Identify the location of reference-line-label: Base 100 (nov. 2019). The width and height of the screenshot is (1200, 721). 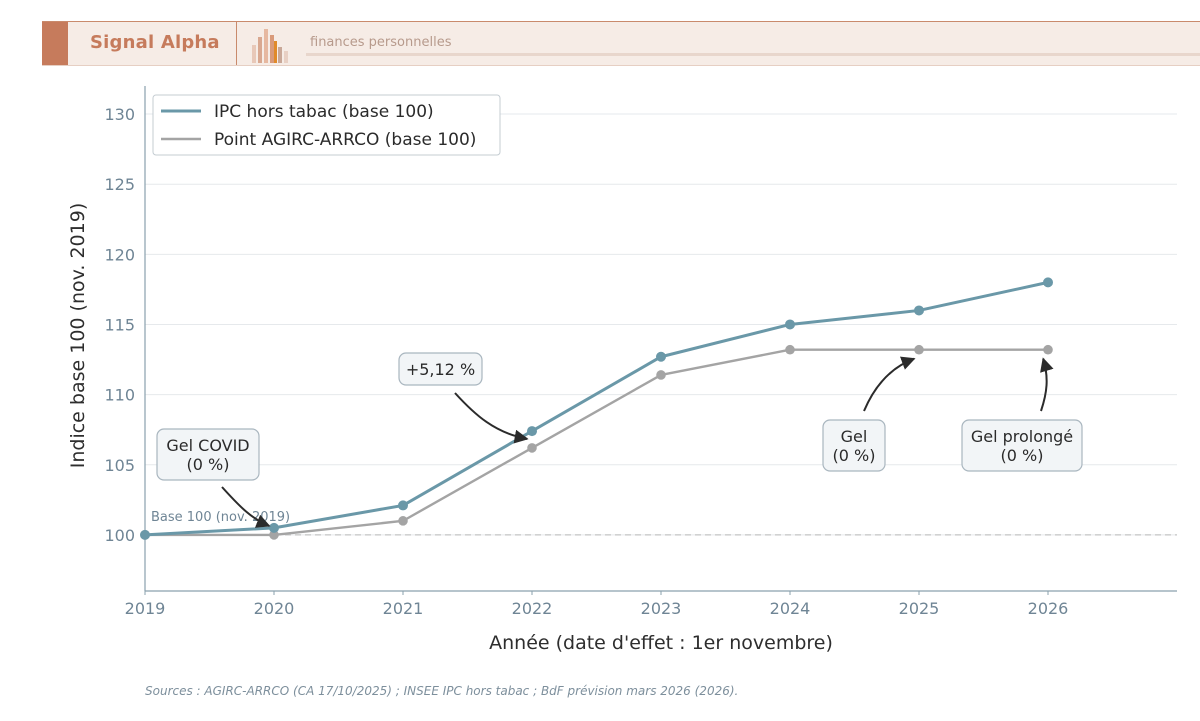
(220, 517).